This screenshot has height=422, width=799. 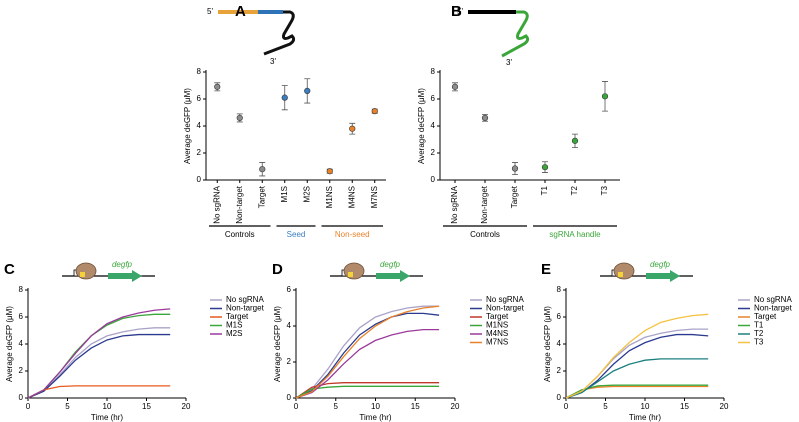 I want to click on x-tick-label: M1NS, so click(x=329, y=197).